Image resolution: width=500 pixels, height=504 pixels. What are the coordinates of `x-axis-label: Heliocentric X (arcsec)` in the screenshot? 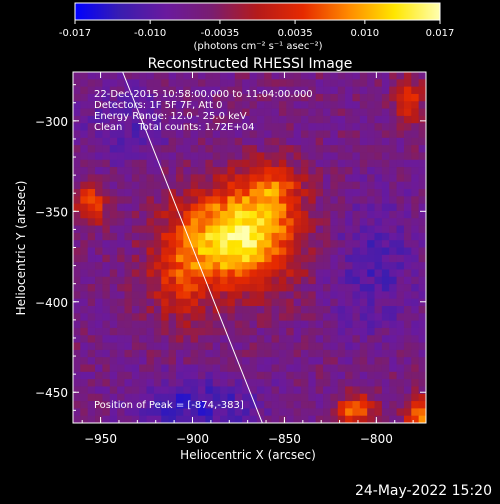 It's located at (248, 455).